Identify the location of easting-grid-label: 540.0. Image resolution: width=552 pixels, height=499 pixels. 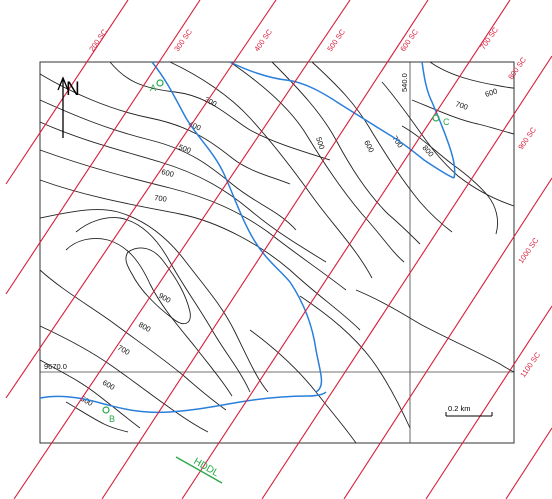
(404, 82).